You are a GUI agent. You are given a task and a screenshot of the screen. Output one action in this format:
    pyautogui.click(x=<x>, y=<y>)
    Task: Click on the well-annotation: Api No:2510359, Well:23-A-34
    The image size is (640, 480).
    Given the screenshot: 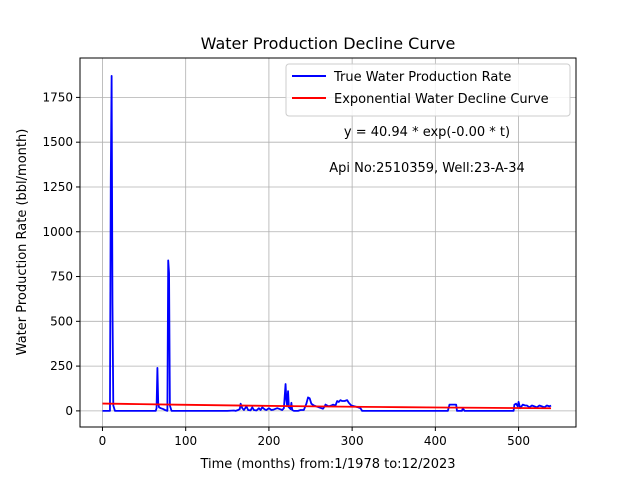 What is the action you would take?
    pyautogui.click(x=427, y=168)
    